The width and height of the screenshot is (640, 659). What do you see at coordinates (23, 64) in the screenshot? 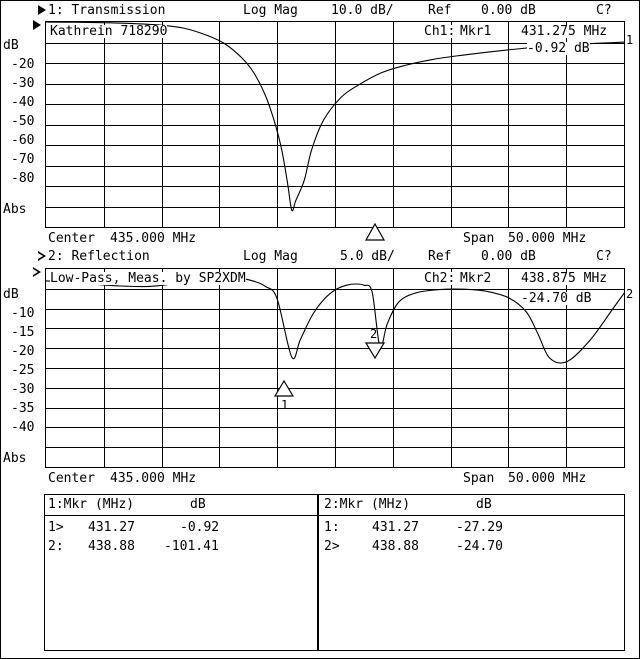
I see `channel1-ytick-0: -20` at bounding box center [23, 64].